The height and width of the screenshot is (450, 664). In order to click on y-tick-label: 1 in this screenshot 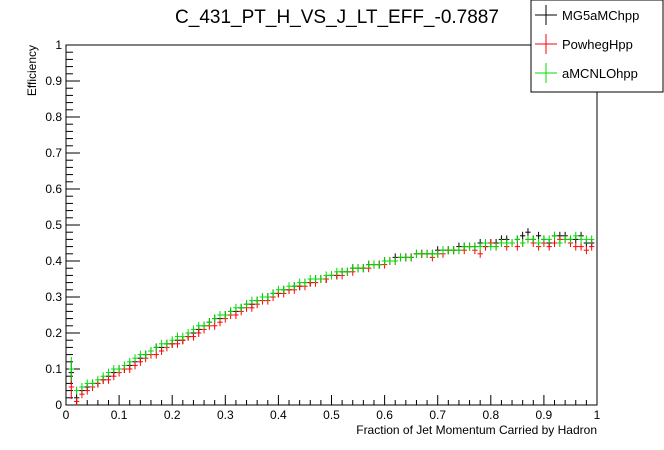, I will do `click(58, 45)`.